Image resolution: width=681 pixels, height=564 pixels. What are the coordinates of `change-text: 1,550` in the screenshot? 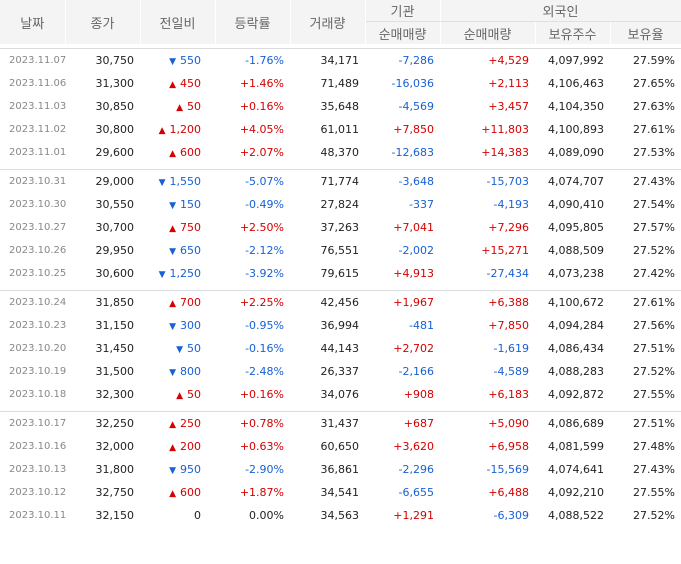 It's located at (185, 181).